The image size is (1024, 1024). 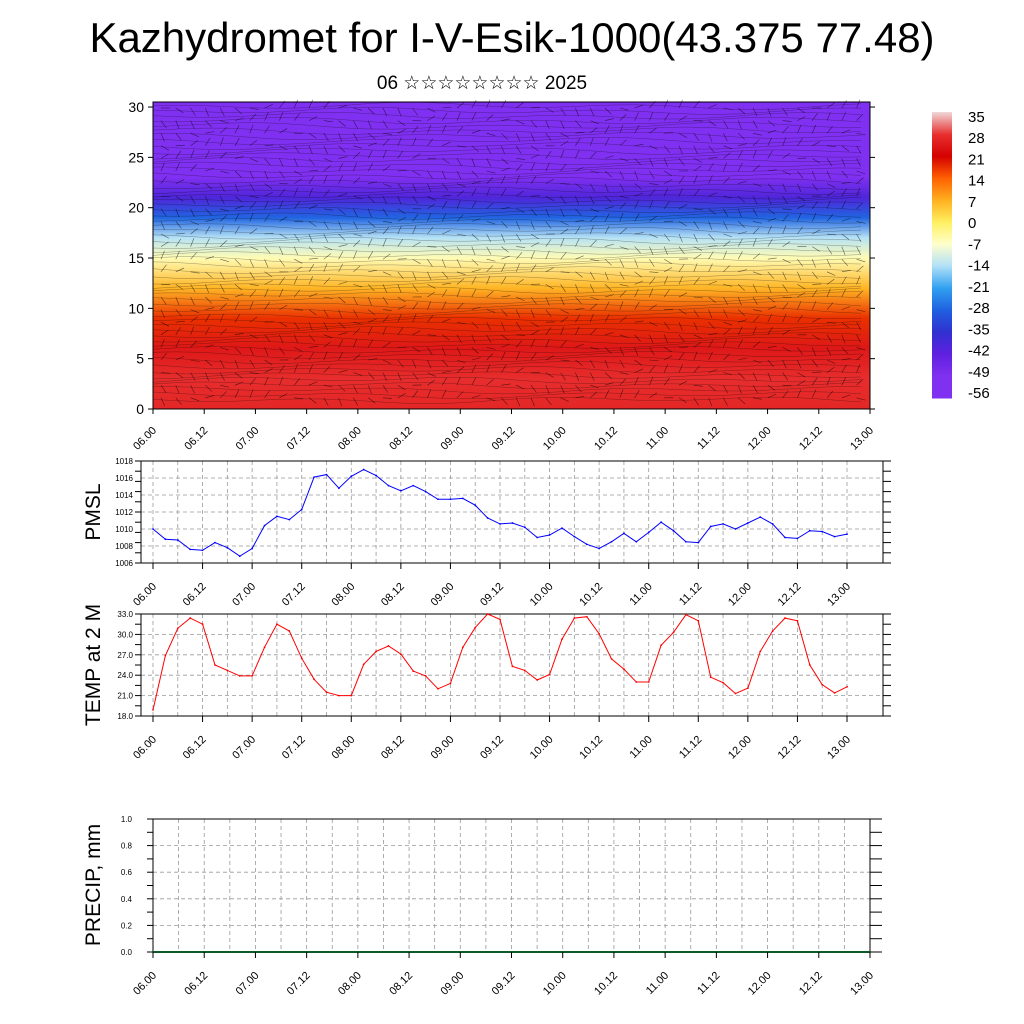 I want to click on colorbar-segment, so click(x=942, y=189).